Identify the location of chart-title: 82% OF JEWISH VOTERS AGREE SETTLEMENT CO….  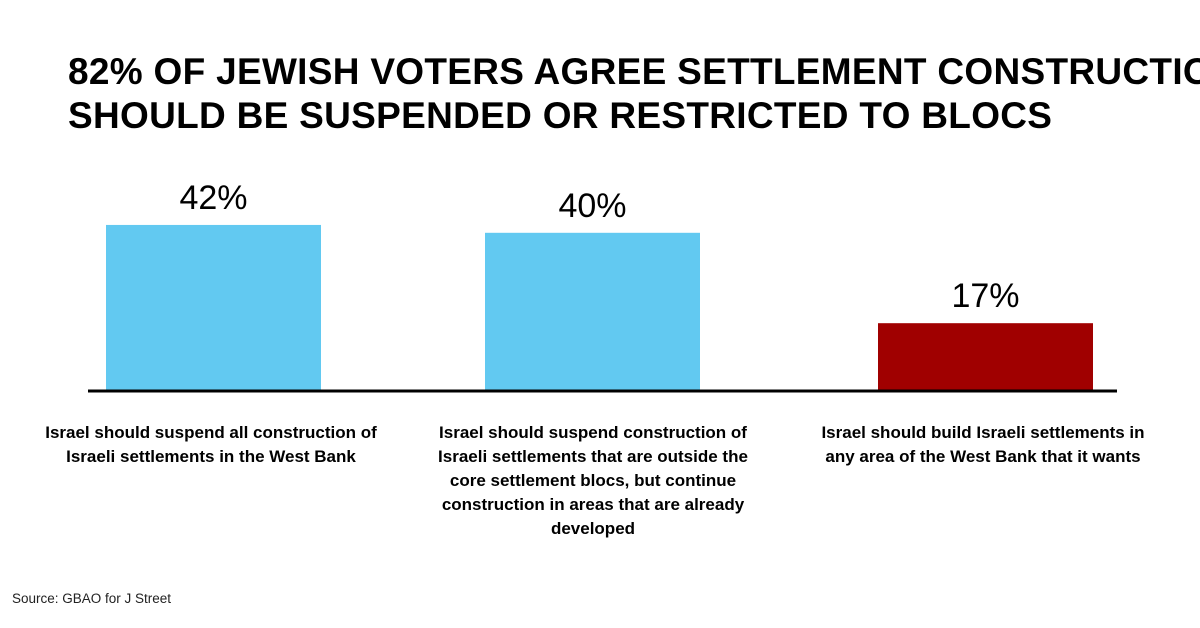
(634, 94).